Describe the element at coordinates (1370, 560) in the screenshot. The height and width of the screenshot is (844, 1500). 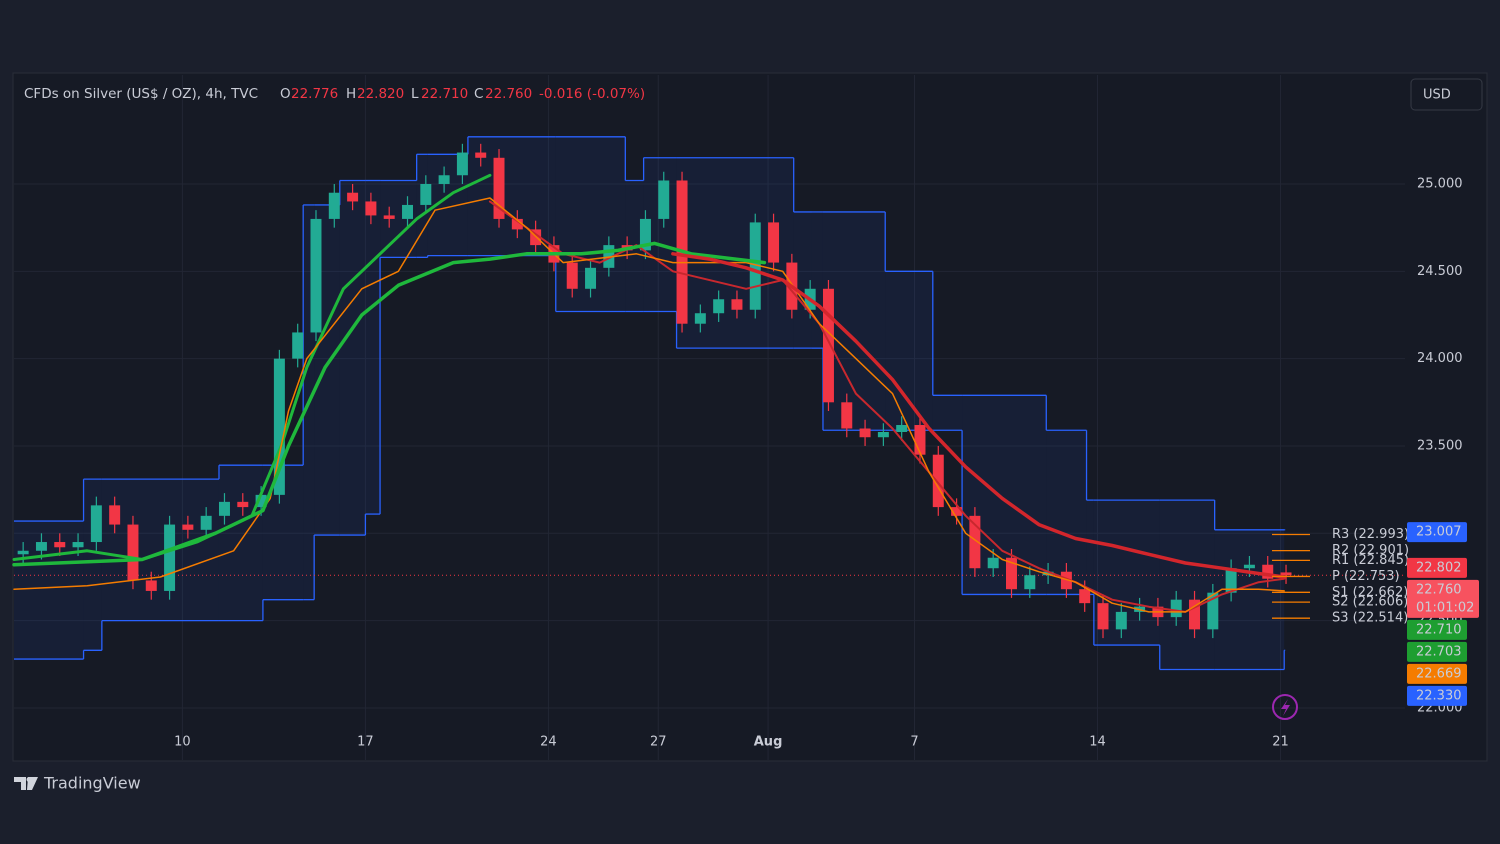
I see `pivot-label: R1 (22.845)` at that location.